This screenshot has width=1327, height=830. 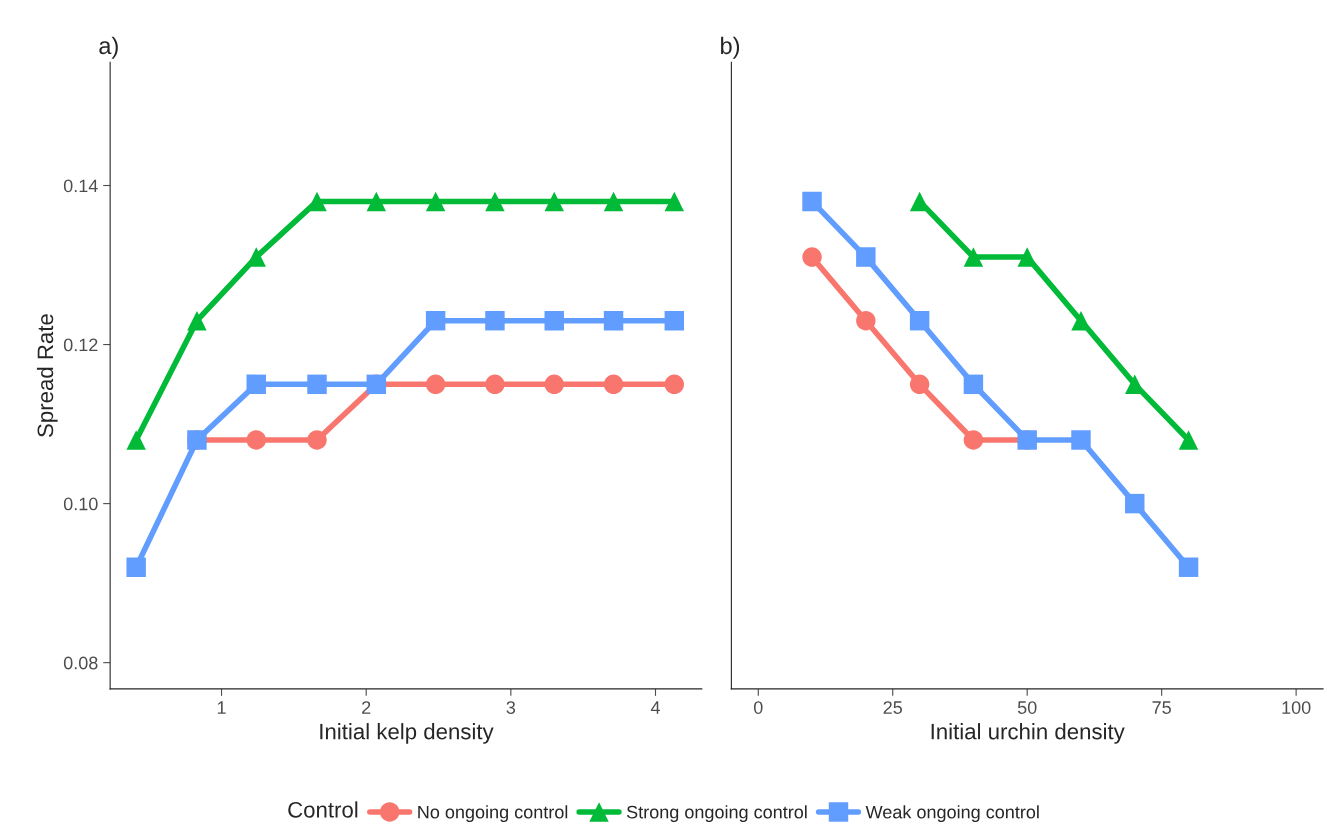 What do you see at coordinates (108, 47) in the screenshot?
I see `chart-title: a)` at bounding box center [108, 47].